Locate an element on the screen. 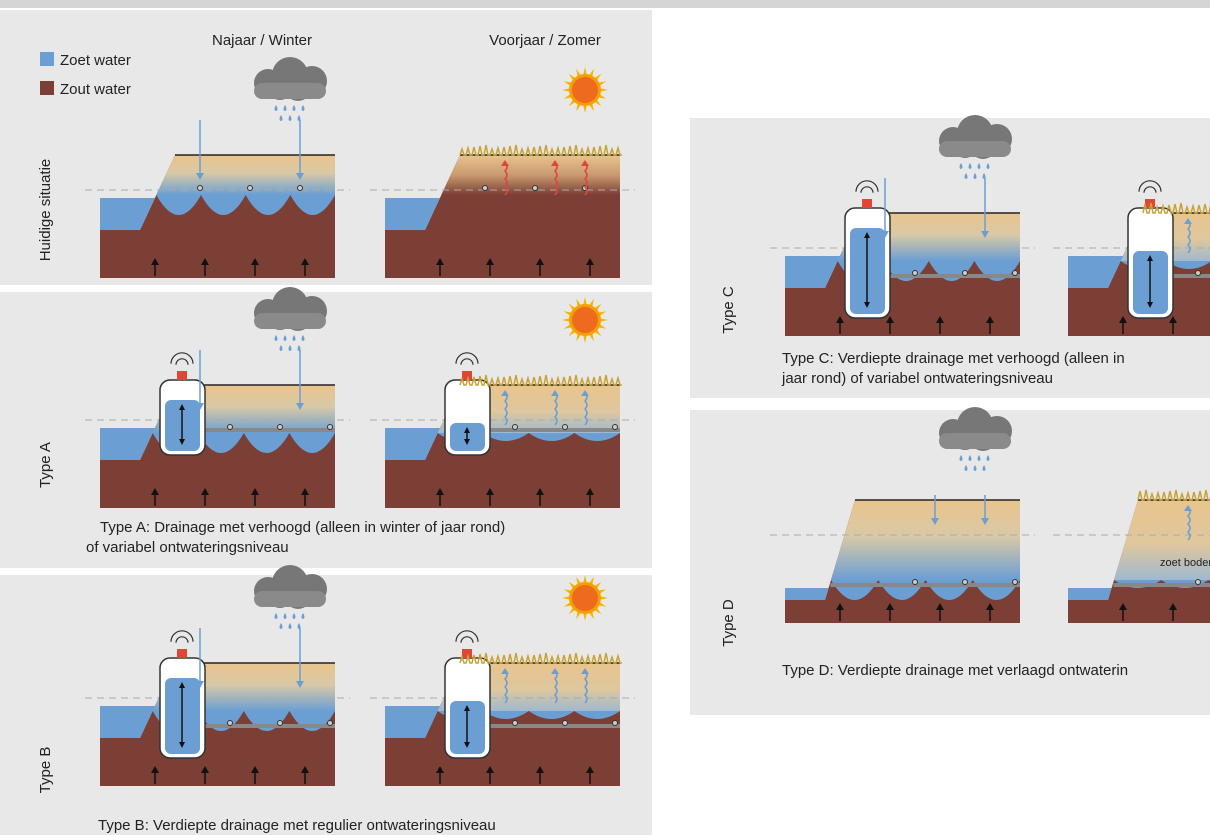 The height and width of the screenshot is (835, 1210). row-label: Type A is located at coordinates (45, 465).